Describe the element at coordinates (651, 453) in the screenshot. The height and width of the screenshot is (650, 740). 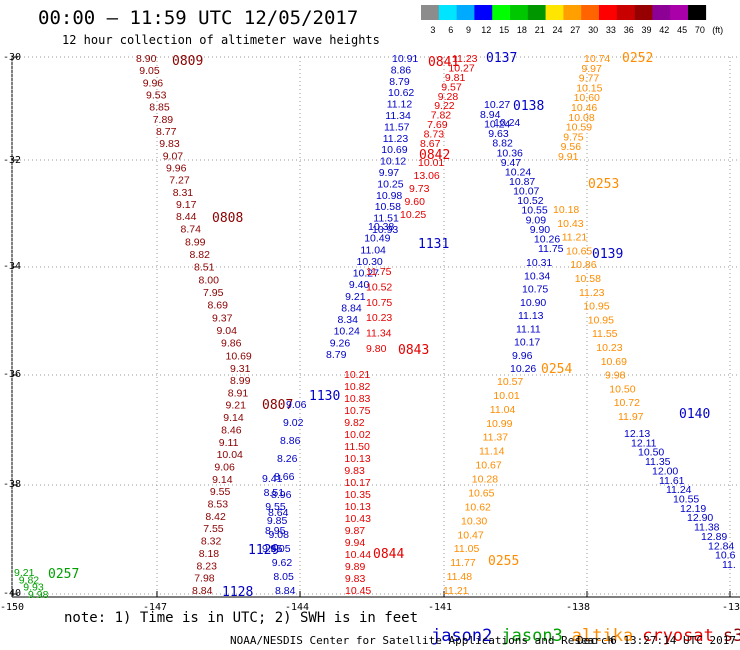
I see `wave-height-label: 10.50` at that location.